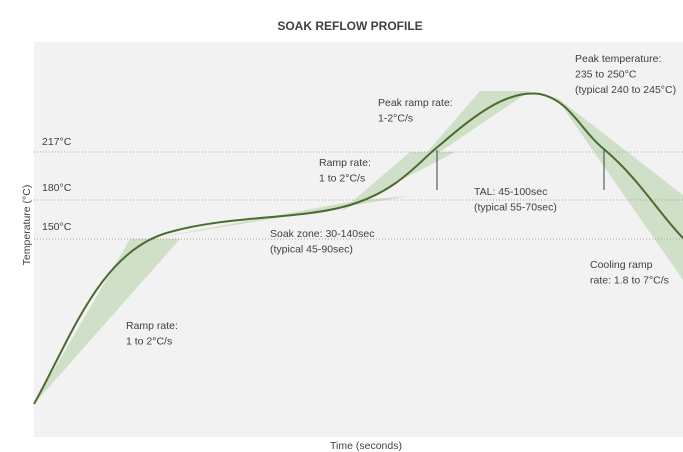  Describe the element at coordinates (366, 446) in the screenshot. I see `x-axis-label: Time (seconds)` at that location.